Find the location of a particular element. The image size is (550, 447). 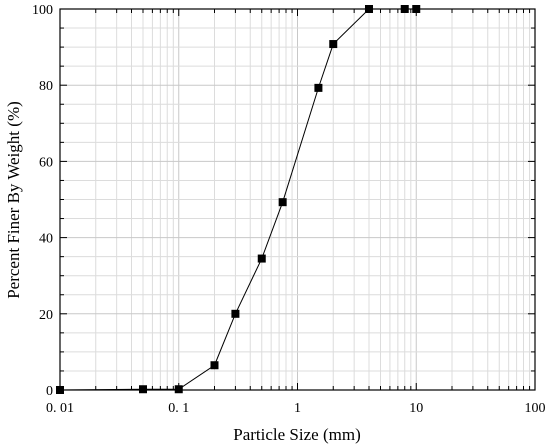

y-tick-labels: 0 20 40 60 80 100 is located at coordinates (42, 201).